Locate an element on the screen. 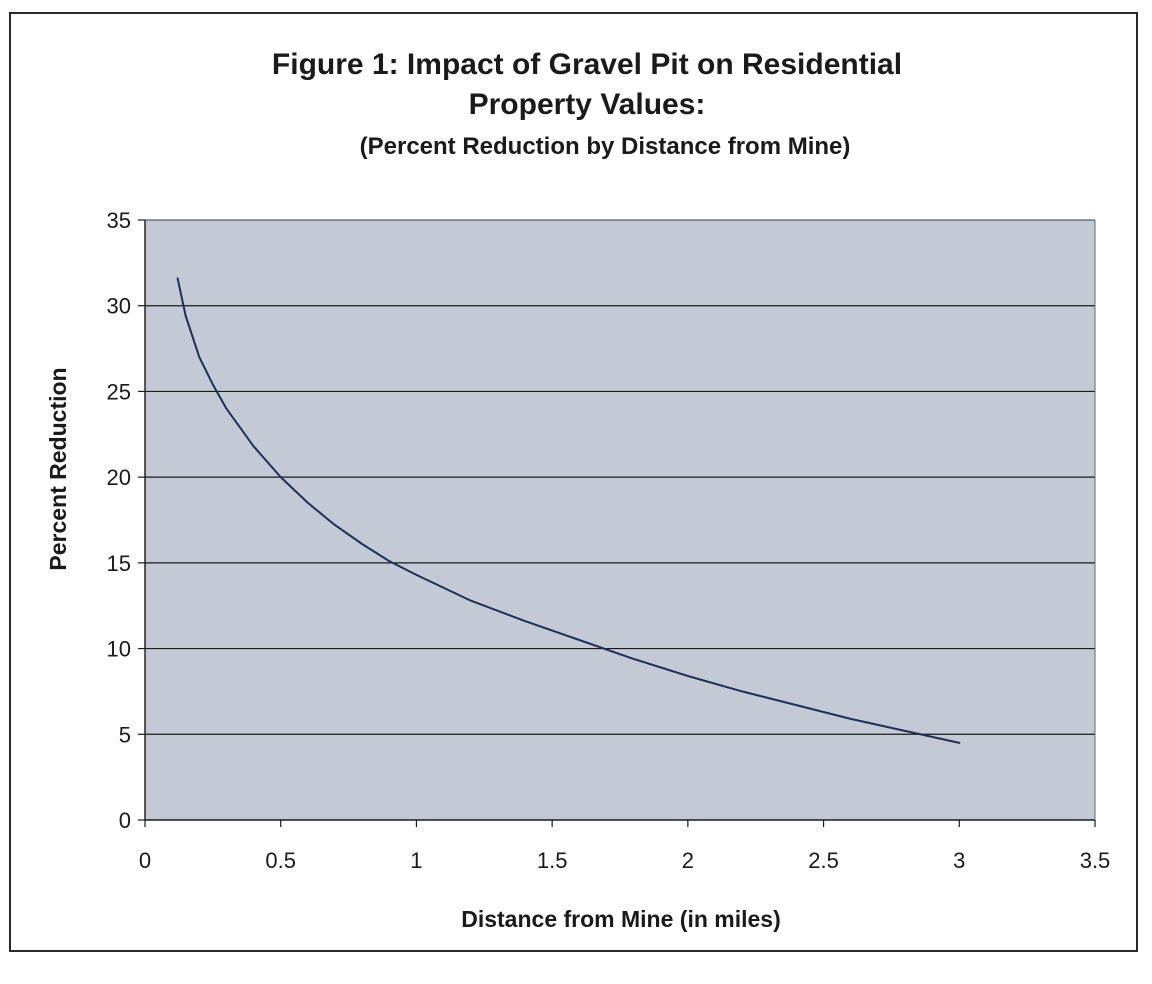 The width and height of the screenshot is (1152, 984). x-tick-label-6: 3 is located at coordinates (959, 860).